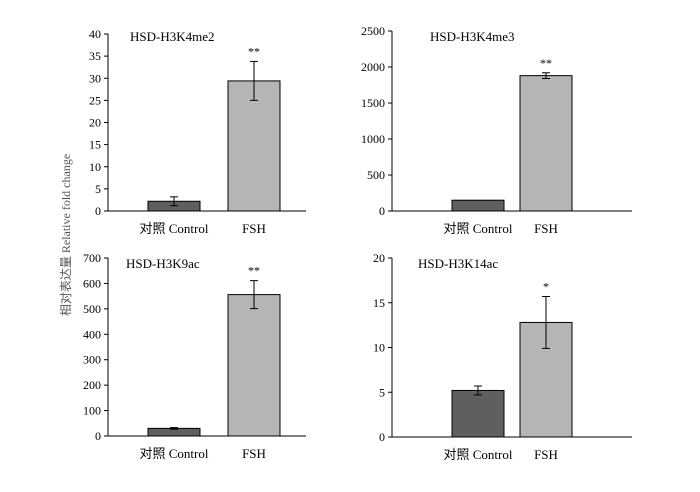 The height and width of the screenshot is (492, 700). What do you see at coordinates (92, 283) in the screenshot?
I see `y-tick-label: 600` at bounding box center [92, 283].